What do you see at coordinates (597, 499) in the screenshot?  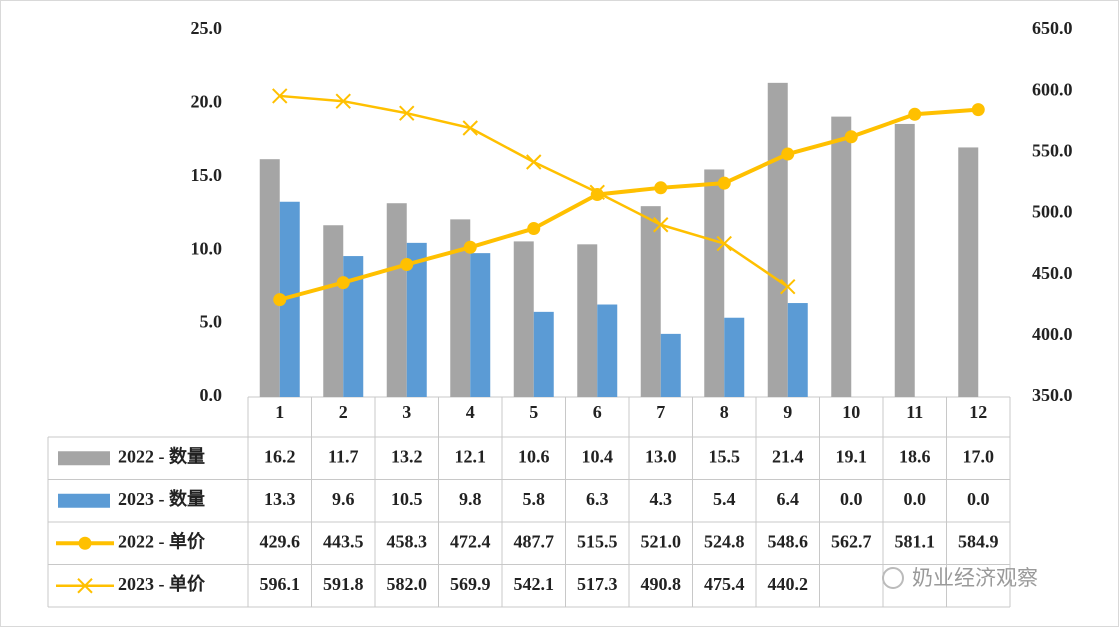 I see `table-cell: 6.3` at bounding box center [597, 499].